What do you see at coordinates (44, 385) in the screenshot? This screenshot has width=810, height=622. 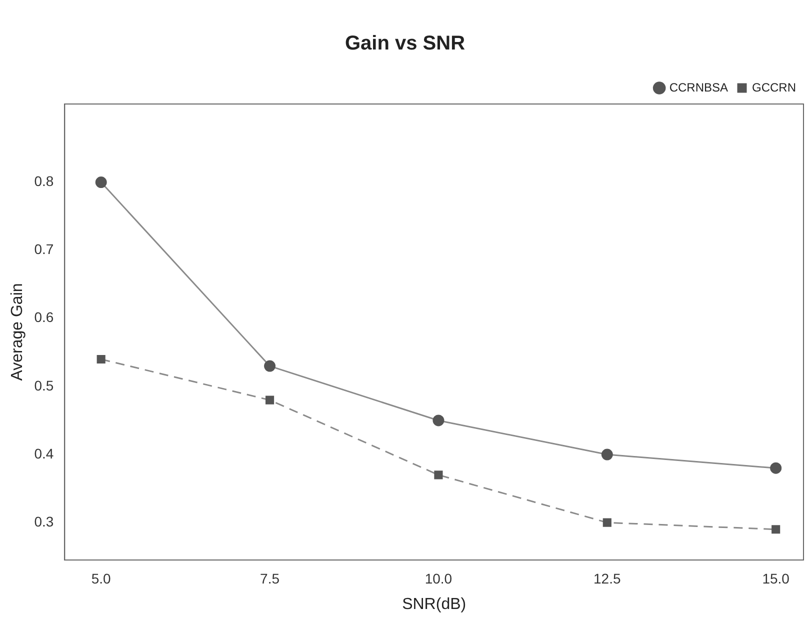 I see `y-tick-label: 0.5` at bounding box center [44, 385].